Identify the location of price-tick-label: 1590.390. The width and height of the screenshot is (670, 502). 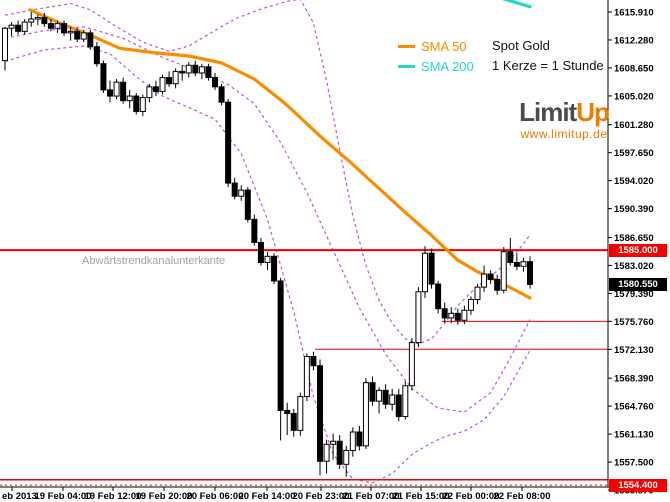
(634, 209).